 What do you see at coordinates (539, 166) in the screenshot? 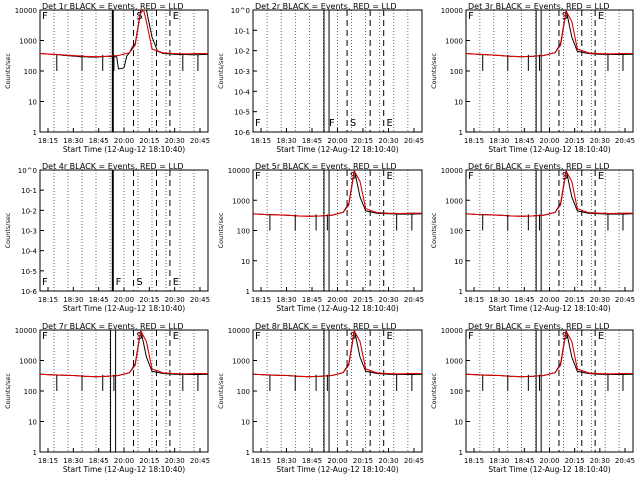
I see `panel-title: Det 6r BLACK = Events, RED = LLD` at bounding box center [539, 166].